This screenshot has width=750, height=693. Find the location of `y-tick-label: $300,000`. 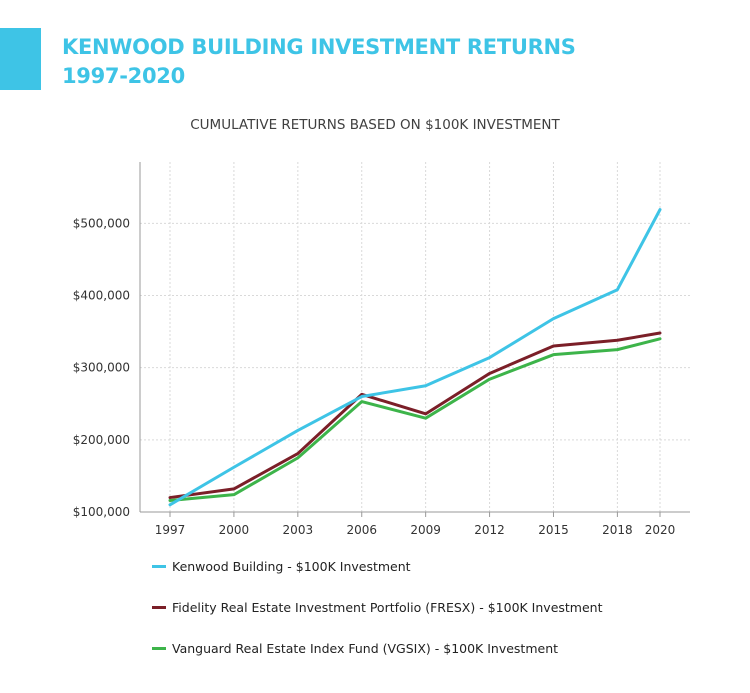

y-tick-label: $300,000 is located at coordinates (101, 368).